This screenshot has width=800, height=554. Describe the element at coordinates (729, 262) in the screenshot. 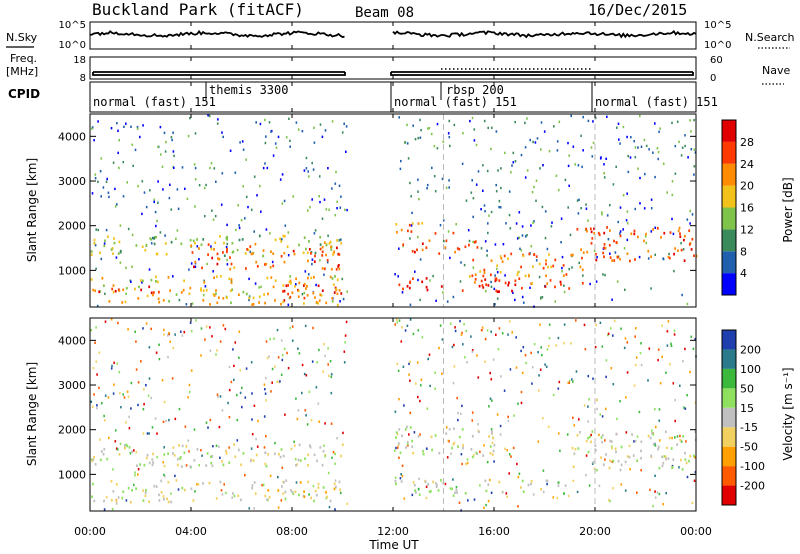

I see `power-colorbar-swatch` at that location.